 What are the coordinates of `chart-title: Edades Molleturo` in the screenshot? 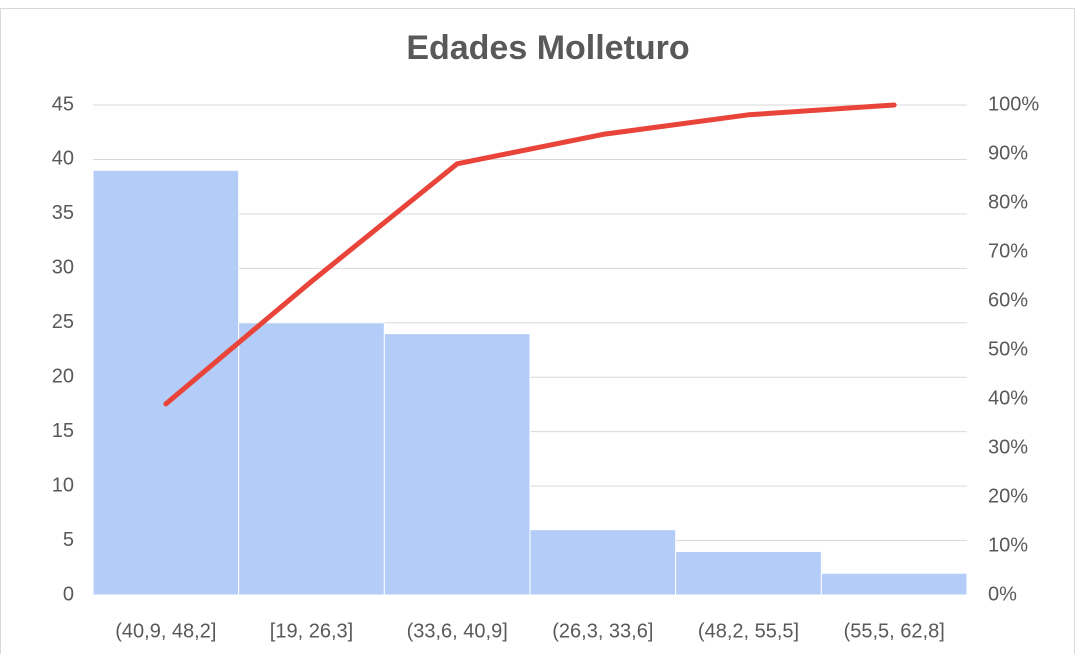 It's located at (547, 48).